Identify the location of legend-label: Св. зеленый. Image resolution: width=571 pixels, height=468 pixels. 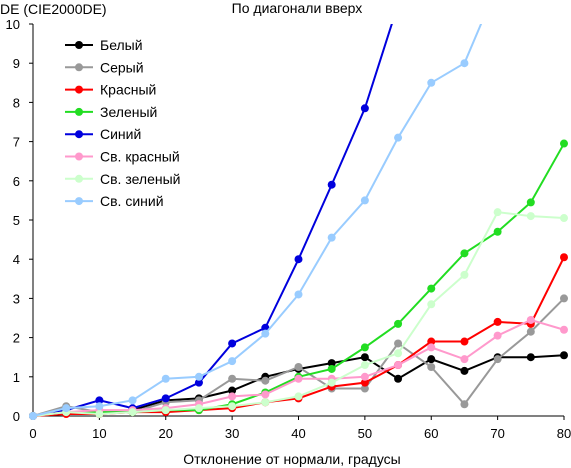
(140, 179).